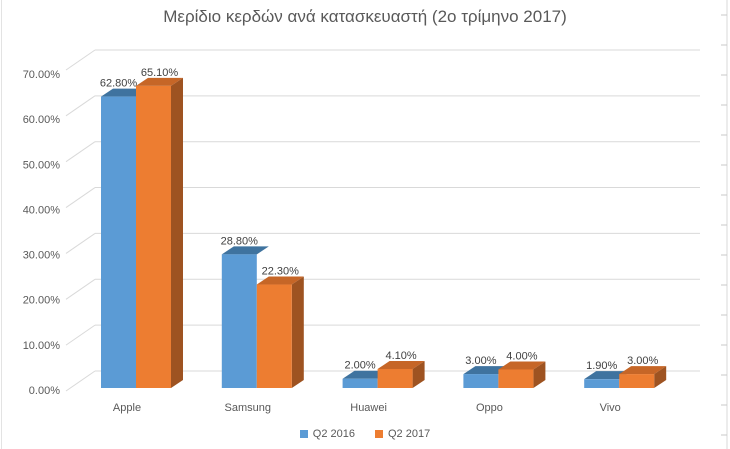 Image resolution: width=730 pixels, height=449 pixels. I want to click on data-label-vivo-q2-2017: 3.00%, so click(642, 361).